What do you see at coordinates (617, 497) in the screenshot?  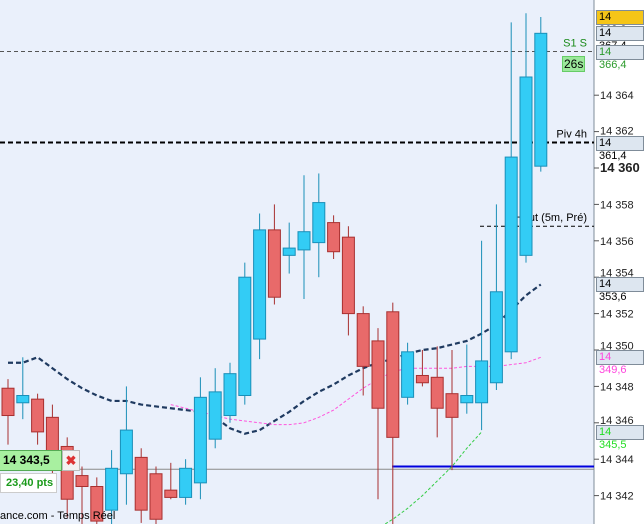 I see `y-tick-label: 14 342` at bounding box center [617, 497].